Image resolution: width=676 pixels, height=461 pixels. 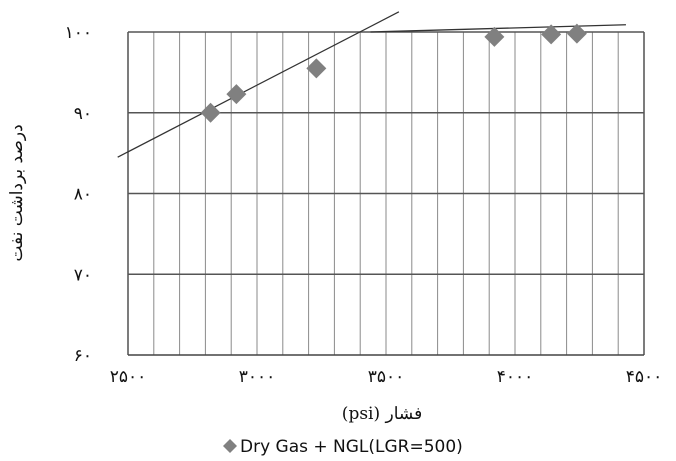 I want to click on legend-label: Dry Gas + NGL(LGR=500), so click(x=351, y=447).